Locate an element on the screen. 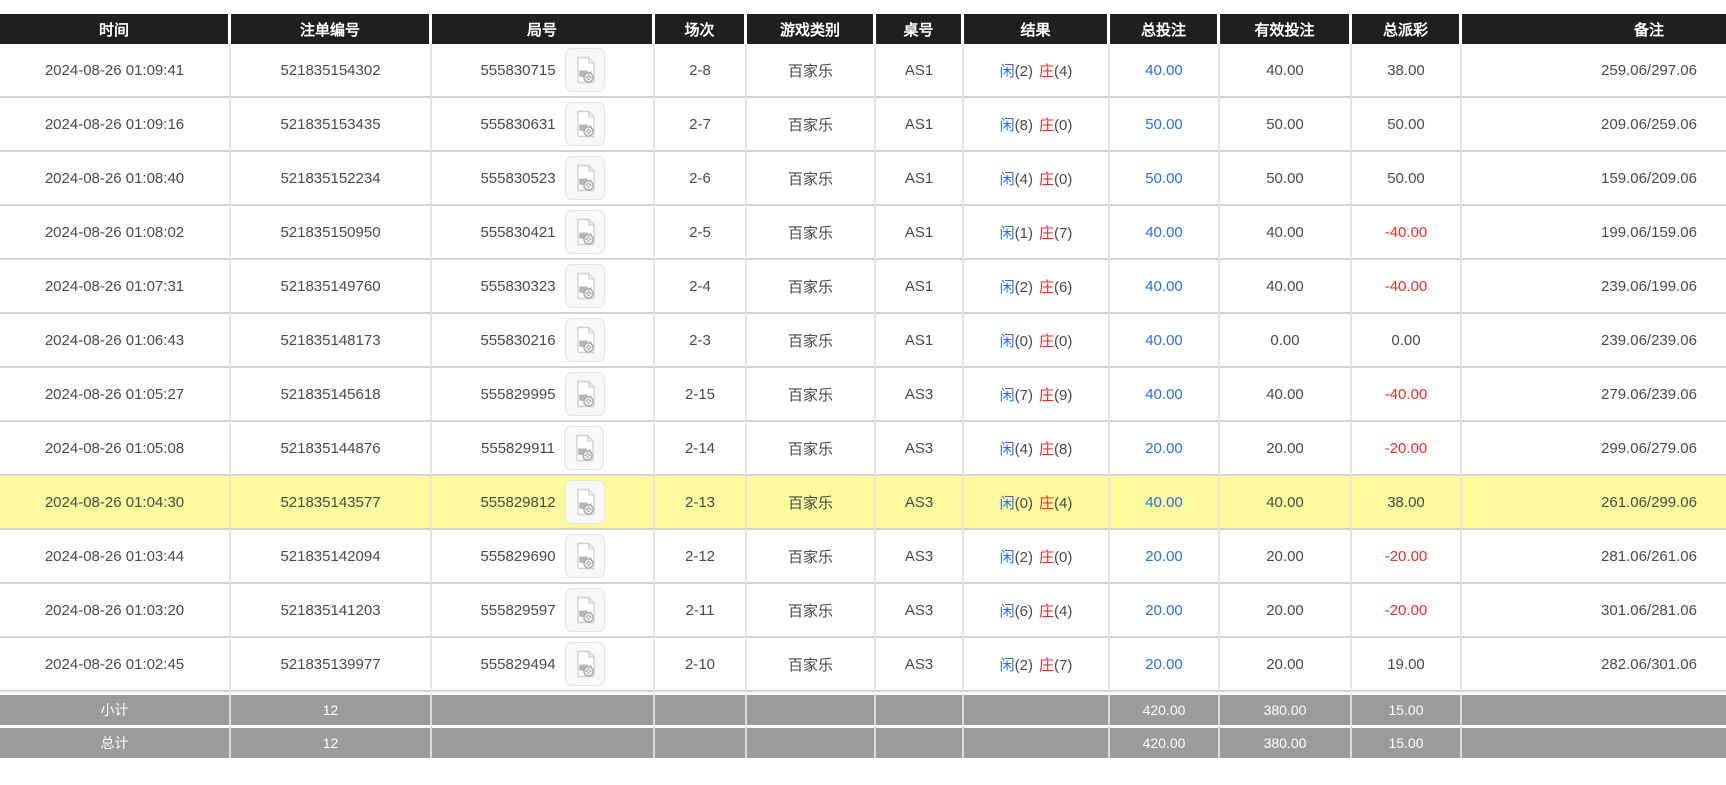  total-bet-amount: 40.00 is located at coordinates (1164, 232).